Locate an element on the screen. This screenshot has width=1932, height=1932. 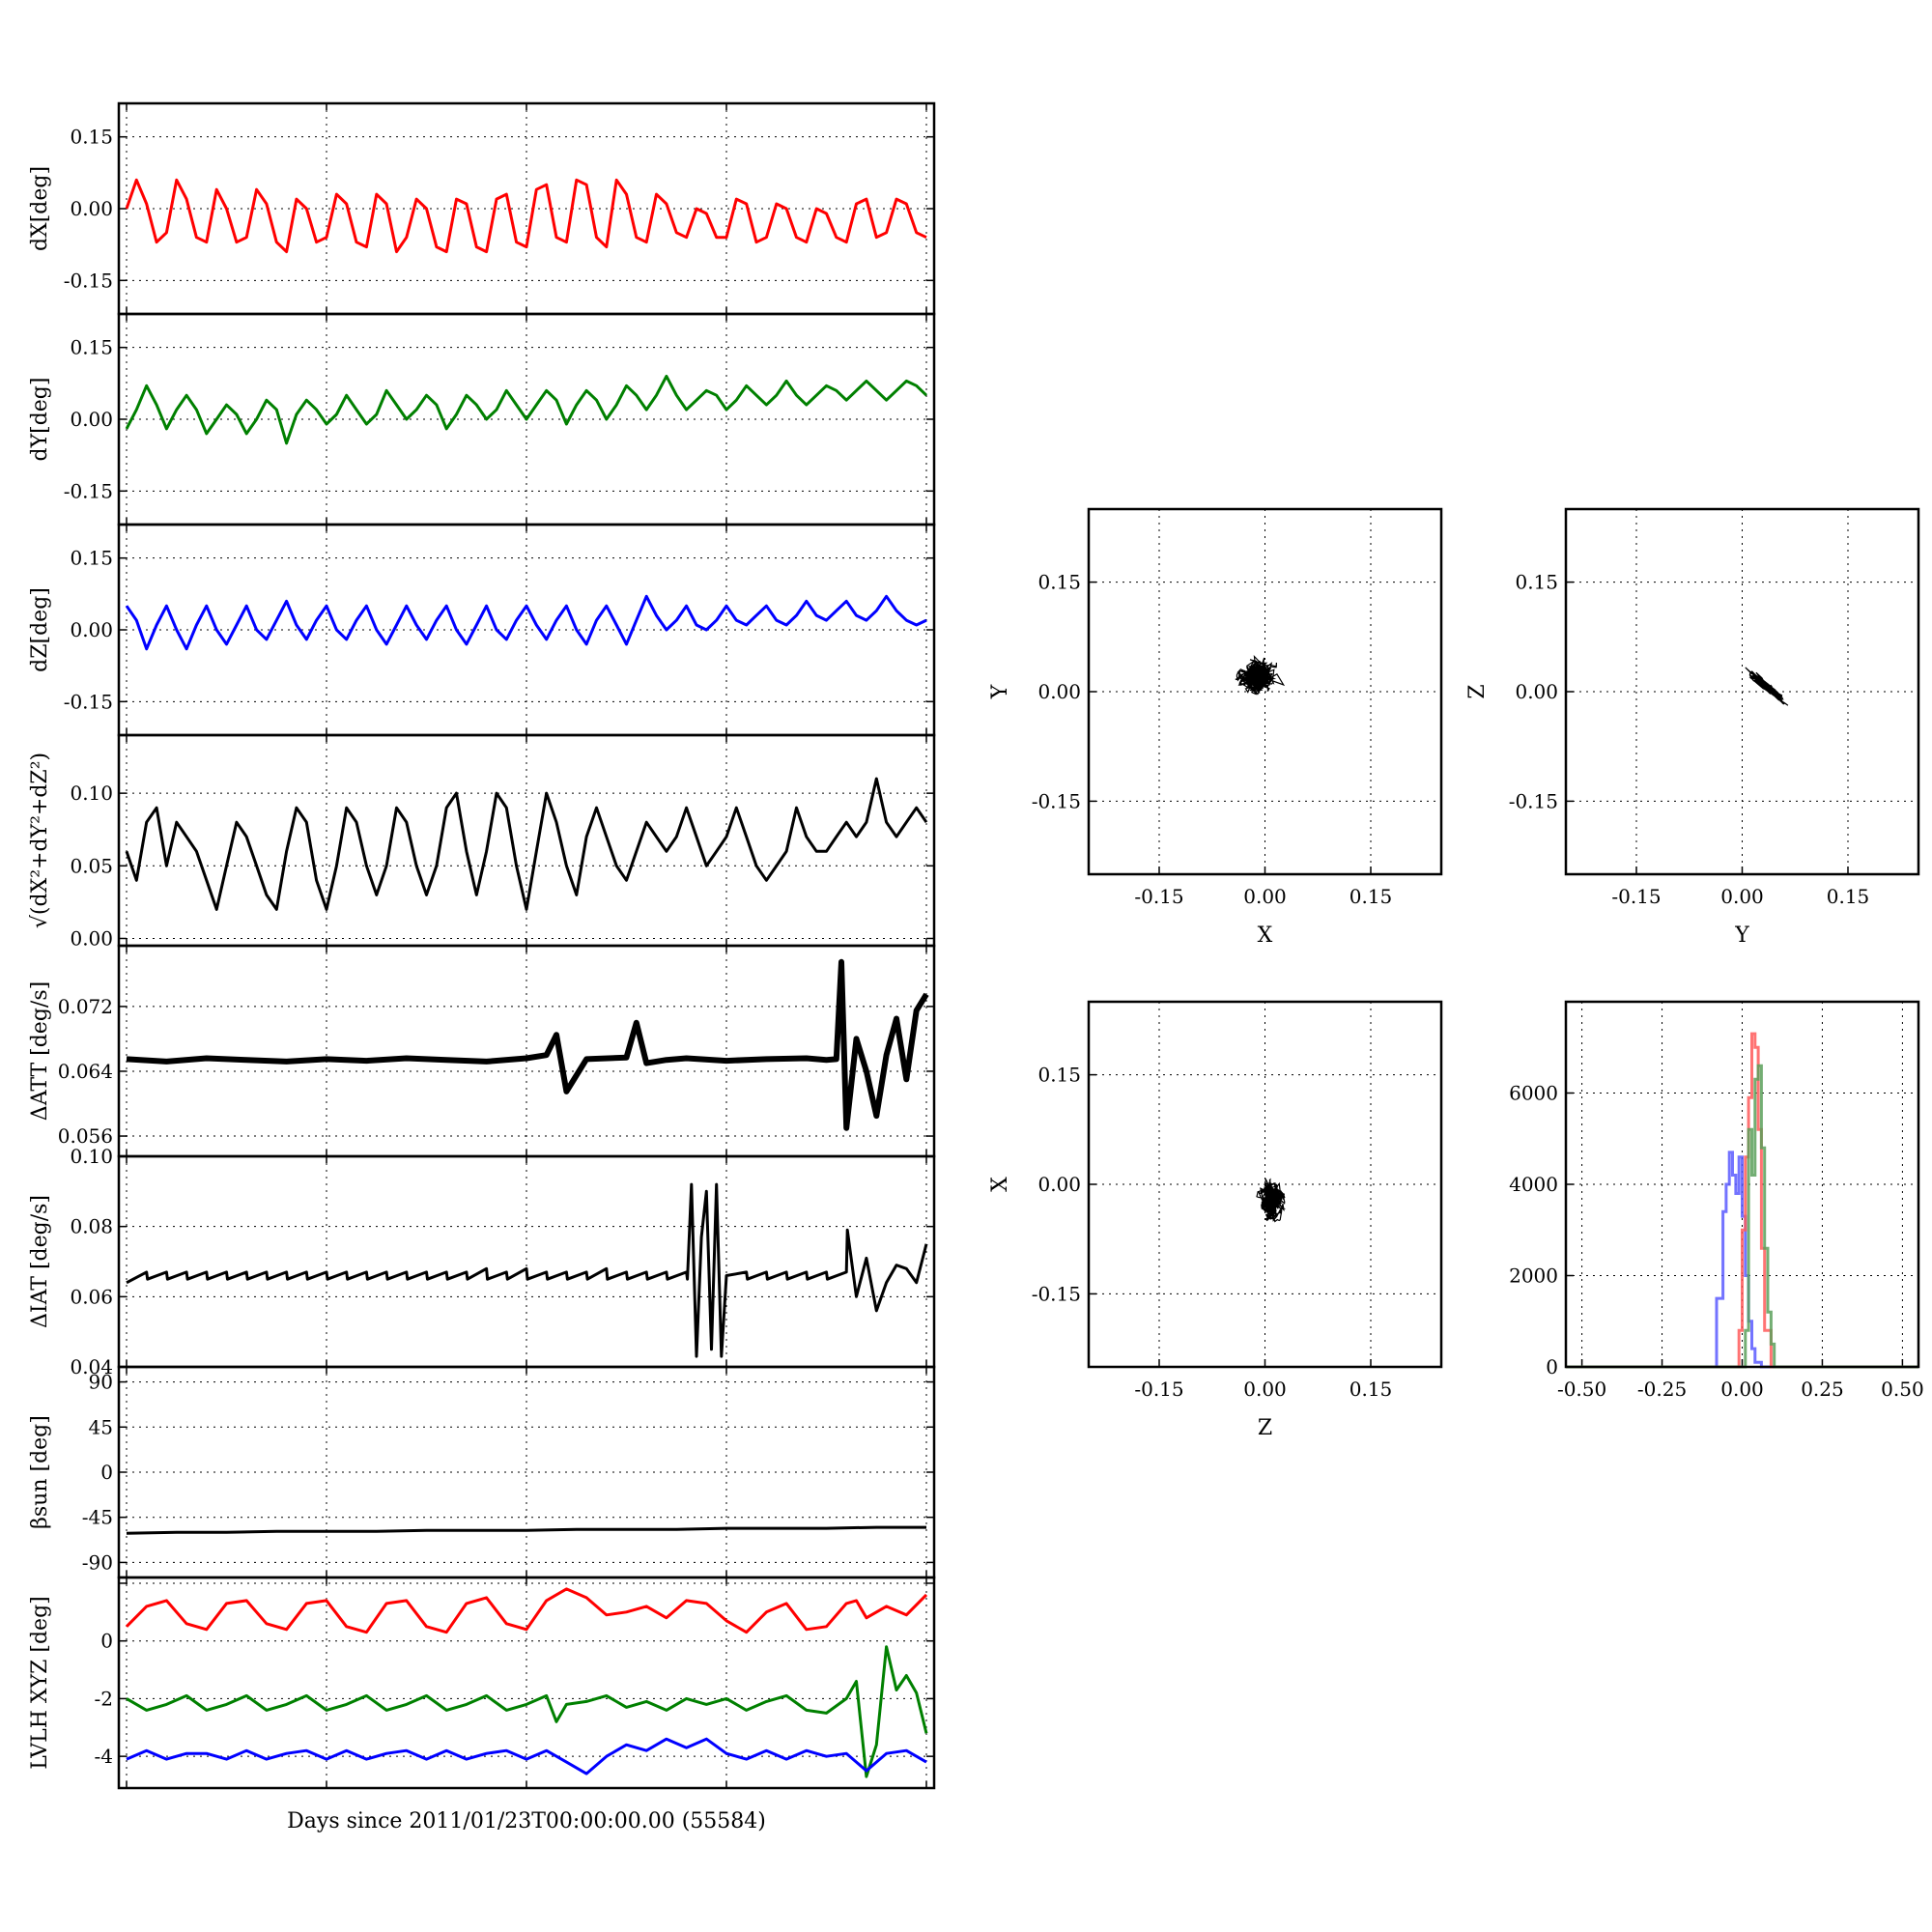
ytick-label: 0.05 is located at coordinates (91, 865).